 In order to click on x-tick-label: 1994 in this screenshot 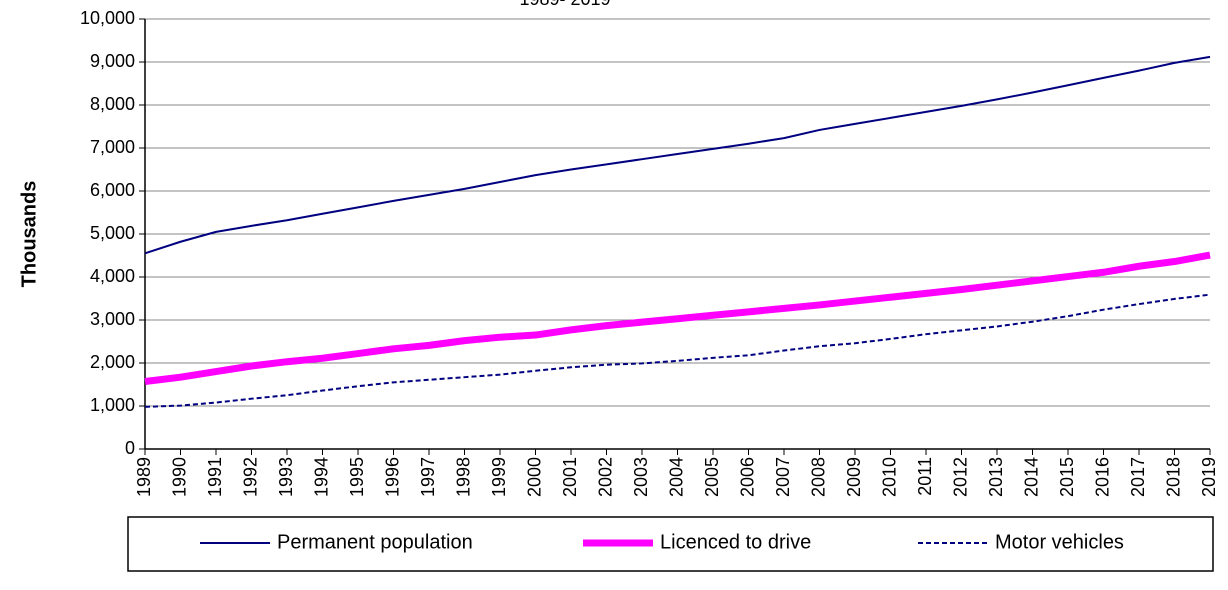, I will do `click(321, 477)`.